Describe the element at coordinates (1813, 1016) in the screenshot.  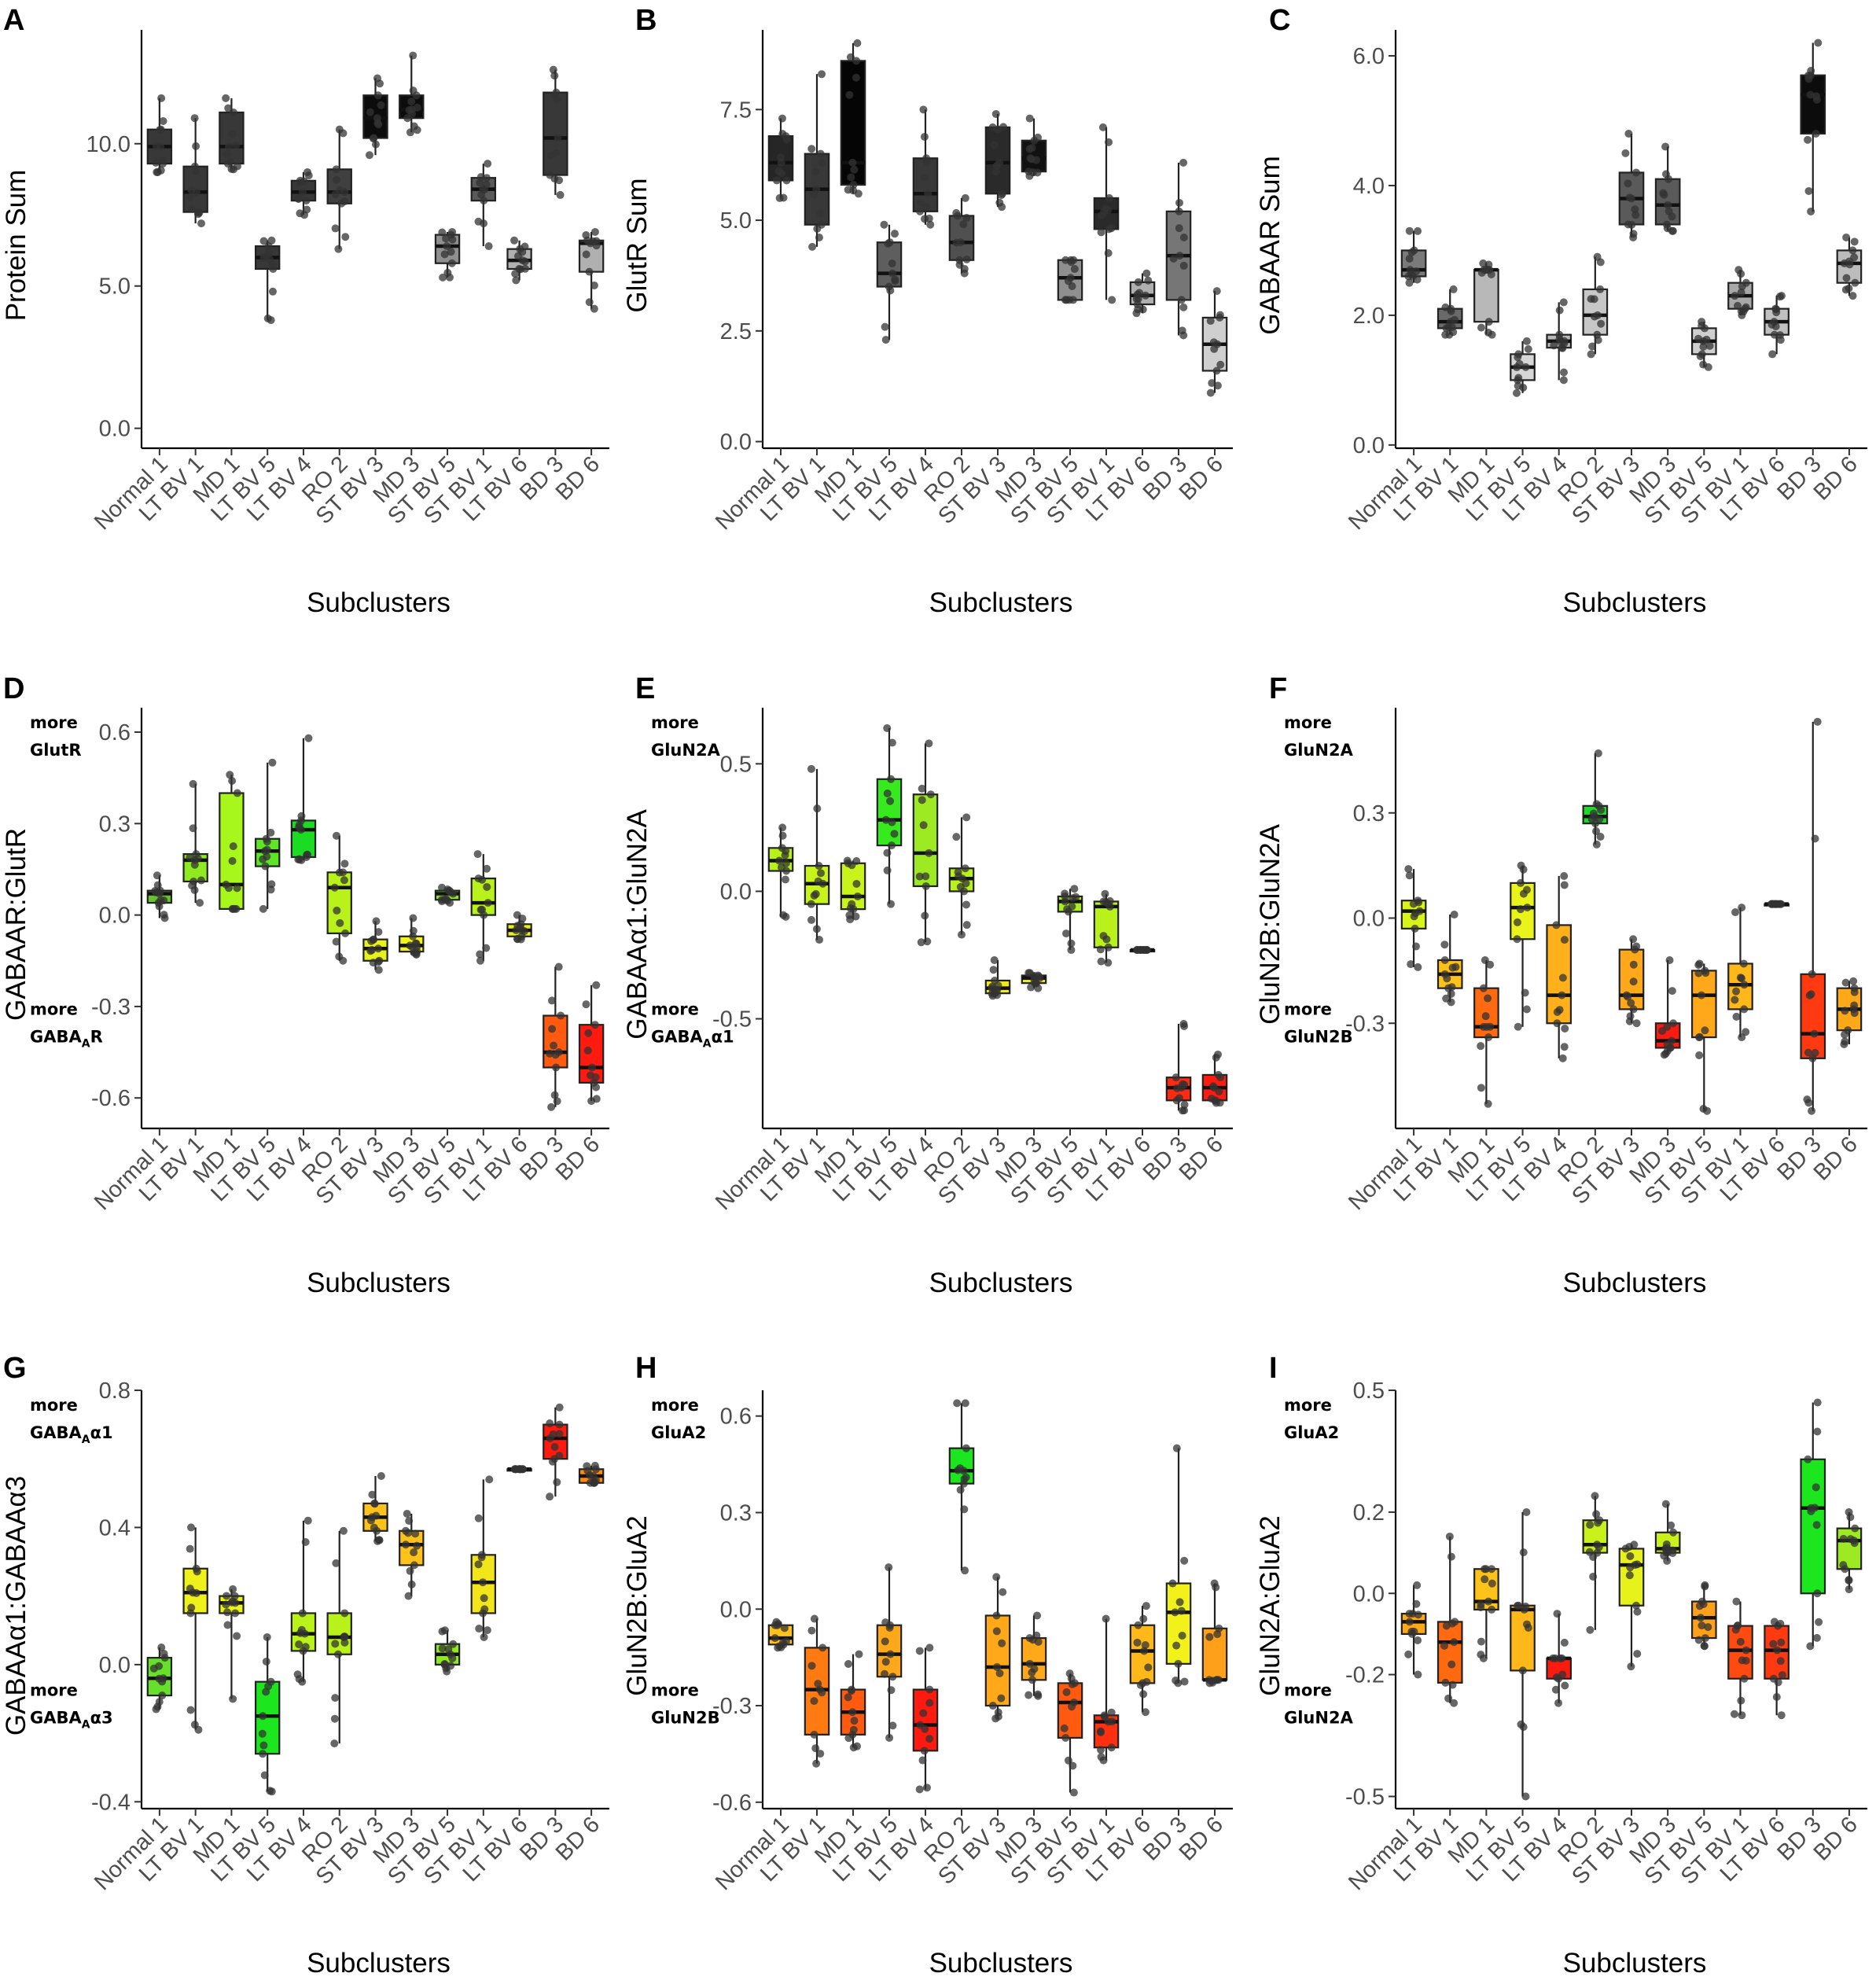
I see `box-body` at that location.